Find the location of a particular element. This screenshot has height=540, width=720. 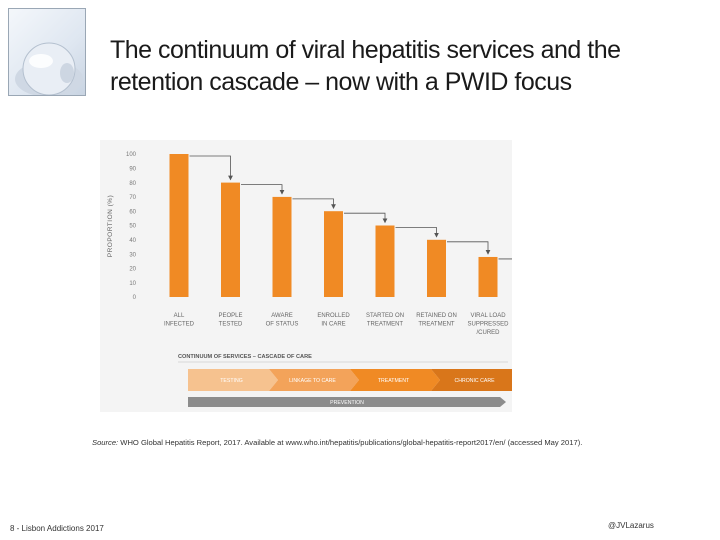

stage-label: TESTING is located at coordinates (231, 381).